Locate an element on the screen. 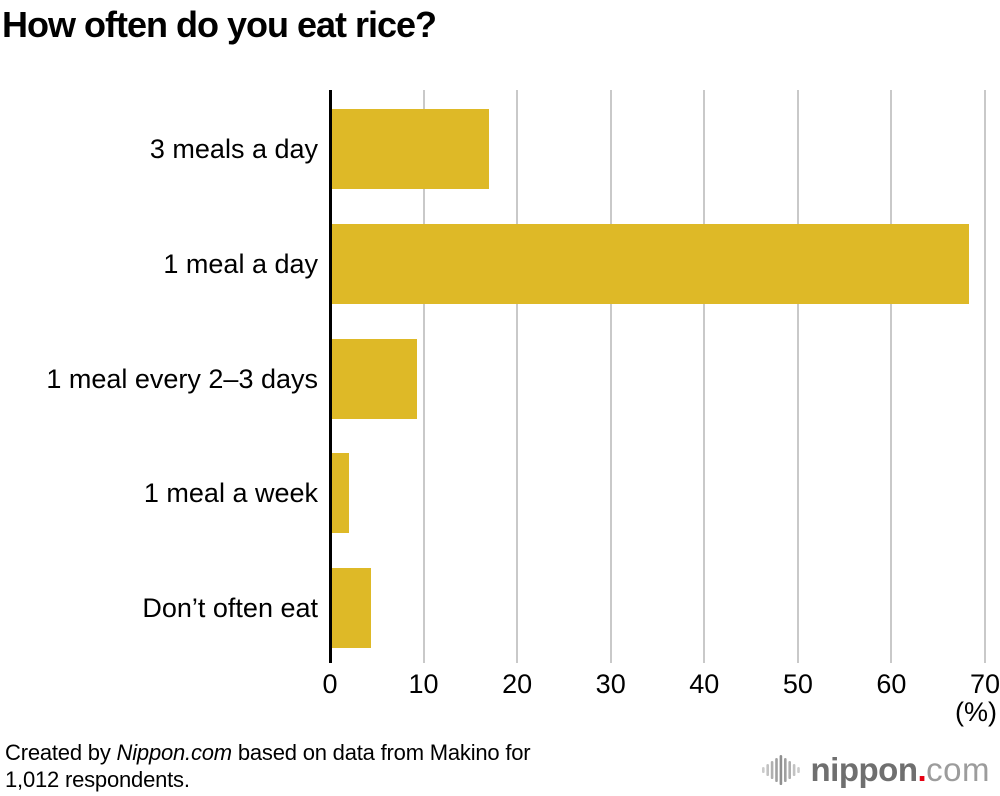 The width and height of the screenshot is (1000, 796). y-axis-line is located at coordinates (330, 376).